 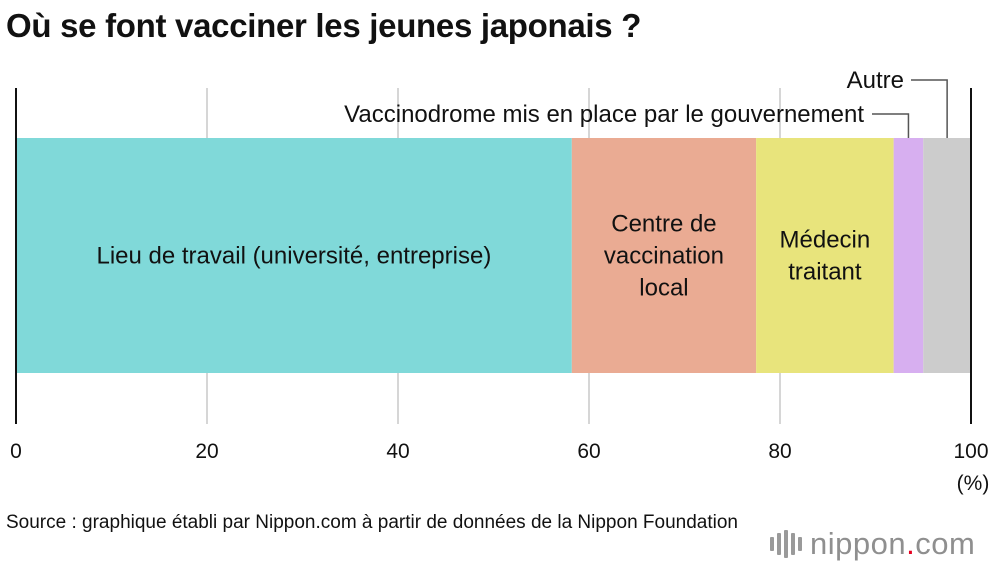 What do you see at coordinates (779, 451) in the screenshot?
I see `x-tick-label: 80` at bounding box center [779, 451].